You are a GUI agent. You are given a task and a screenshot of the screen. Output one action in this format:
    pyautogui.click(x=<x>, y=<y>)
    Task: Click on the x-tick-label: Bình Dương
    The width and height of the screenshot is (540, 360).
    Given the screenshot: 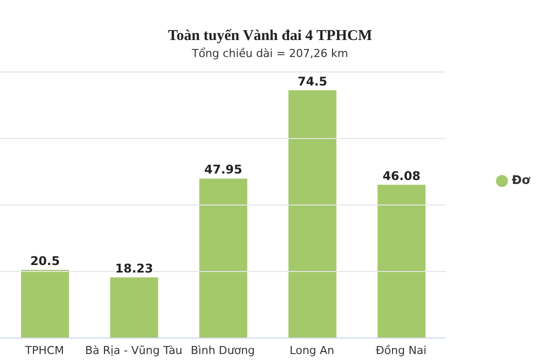 What is the action you would take?
    pyautogui.click(x=222, y=350)
    